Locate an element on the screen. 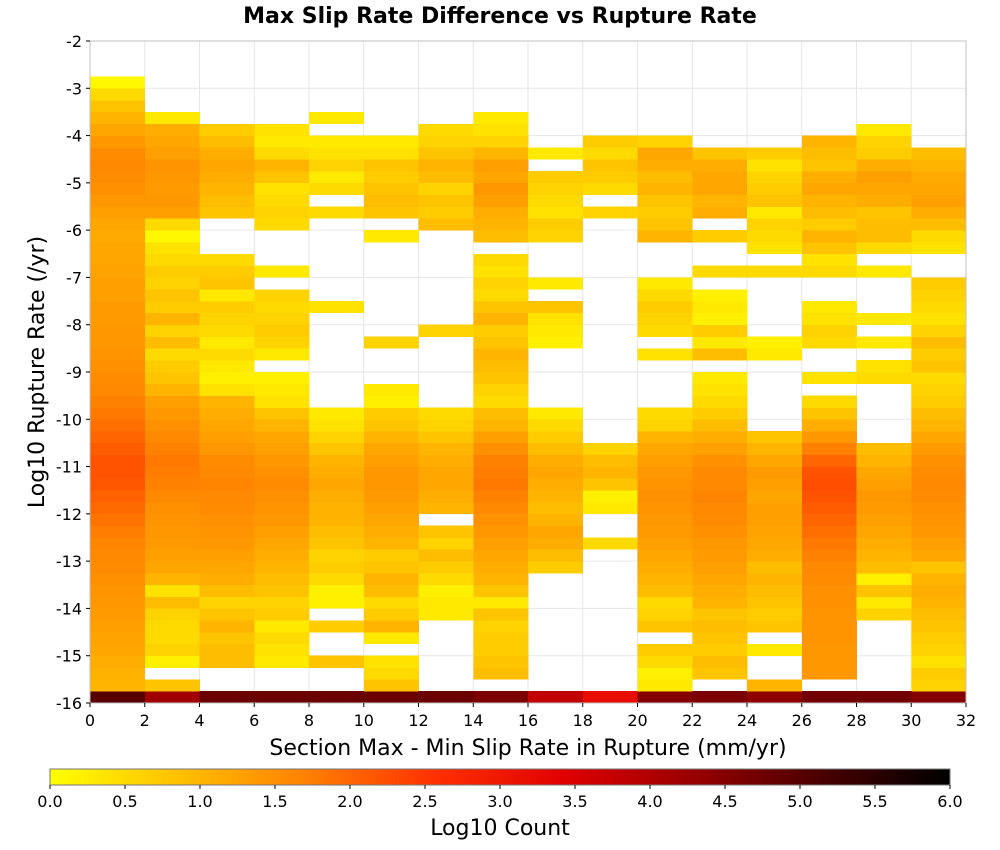 The width and height of the screenshot is (1000, 850). y-tick-label: -7 is located at coordinates (74, 277).